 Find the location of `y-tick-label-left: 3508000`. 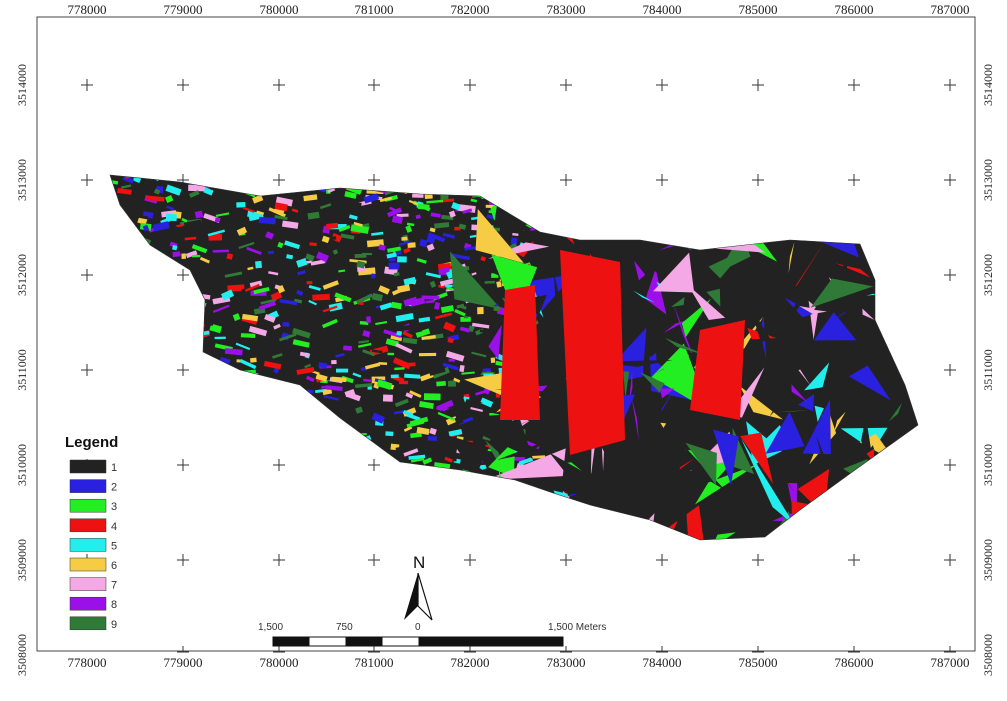

y-tick-label-left: 3508000 is located at coordinates (22, 655).